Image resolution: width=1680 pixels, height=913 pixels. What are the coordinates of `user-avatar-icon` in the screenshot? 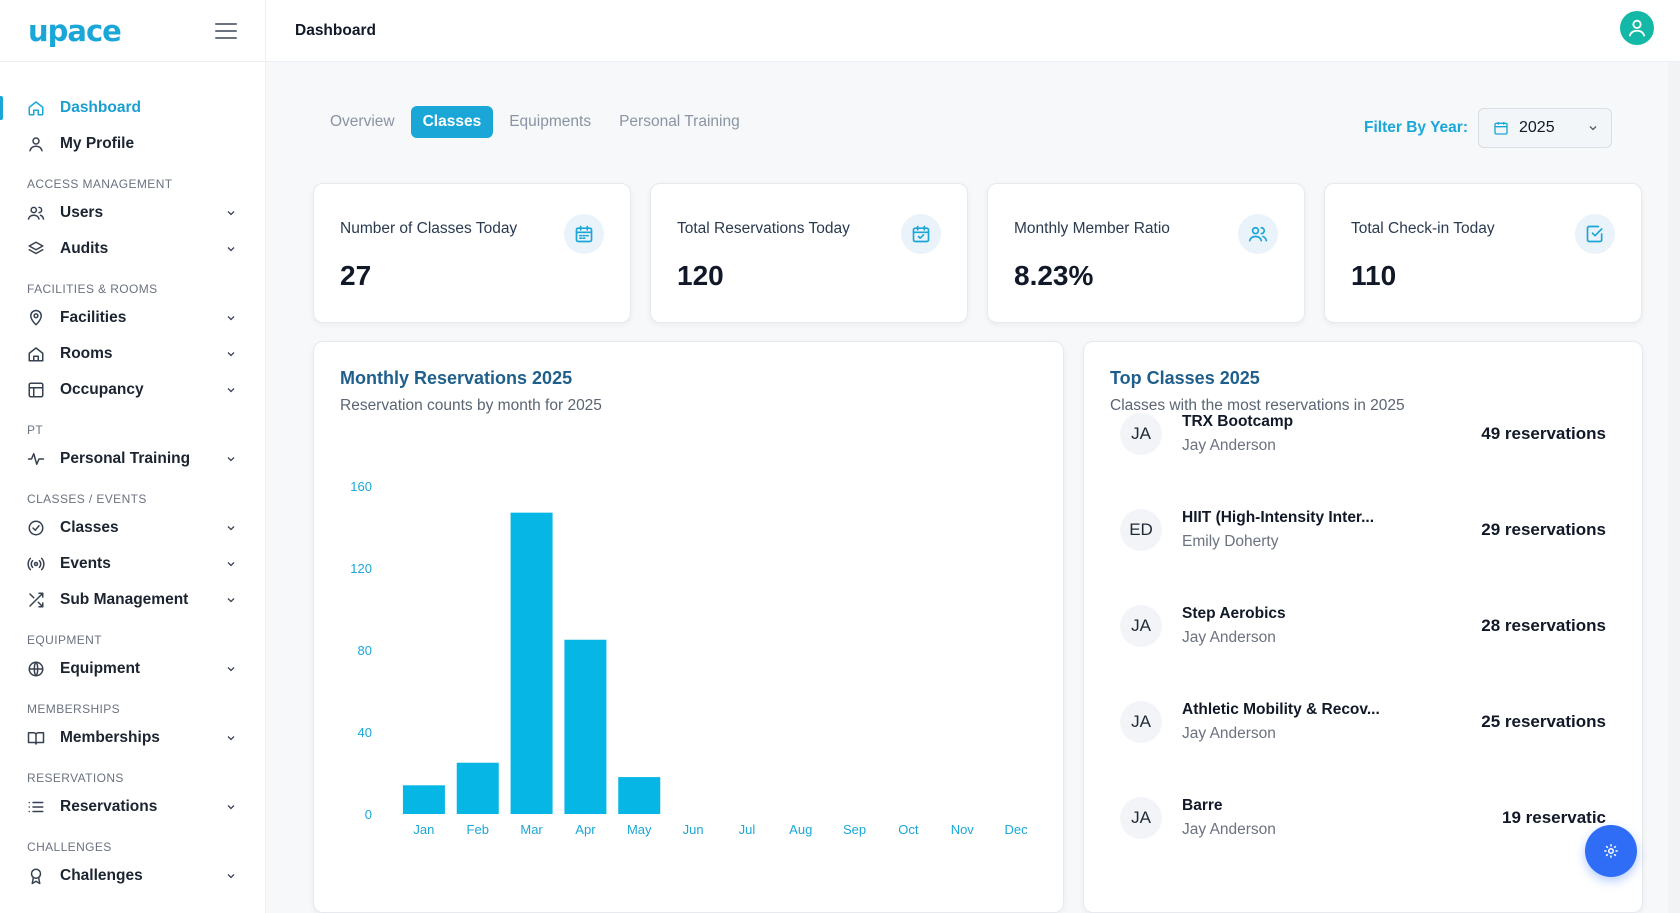 It's located at (1637, 28).